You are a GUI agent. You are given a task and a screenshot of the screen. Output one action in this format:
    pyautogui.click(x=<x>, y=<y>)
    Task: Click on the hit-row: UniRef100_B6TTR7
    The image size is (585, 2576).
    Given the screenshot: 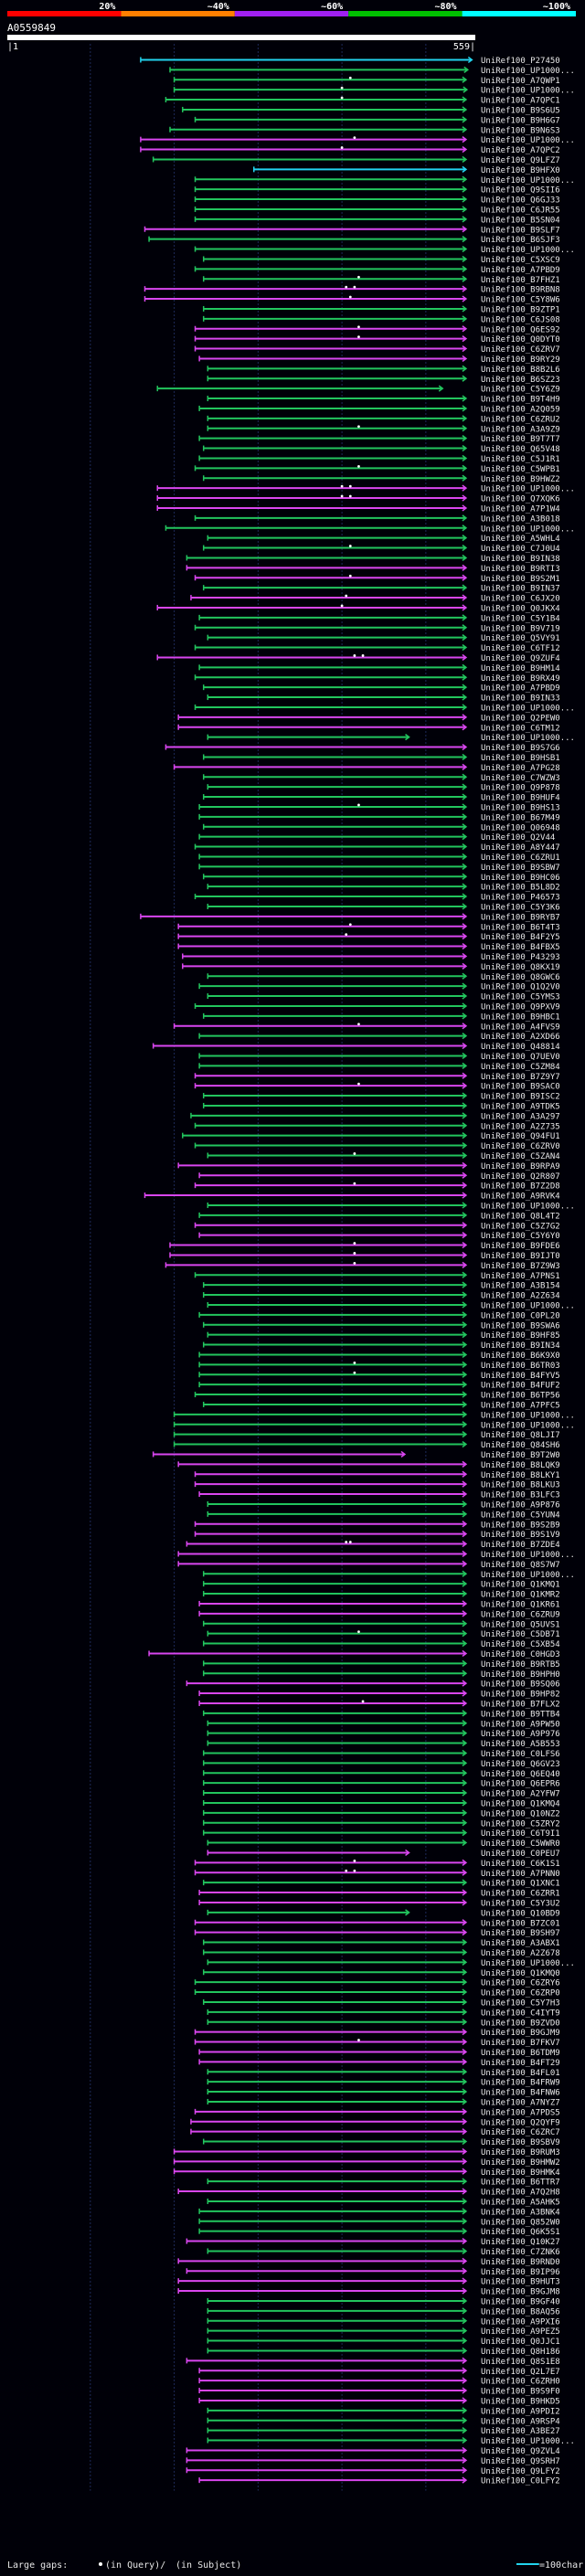 What is the action you would take?
    pyautogui.click(x=384, y=2183)
    